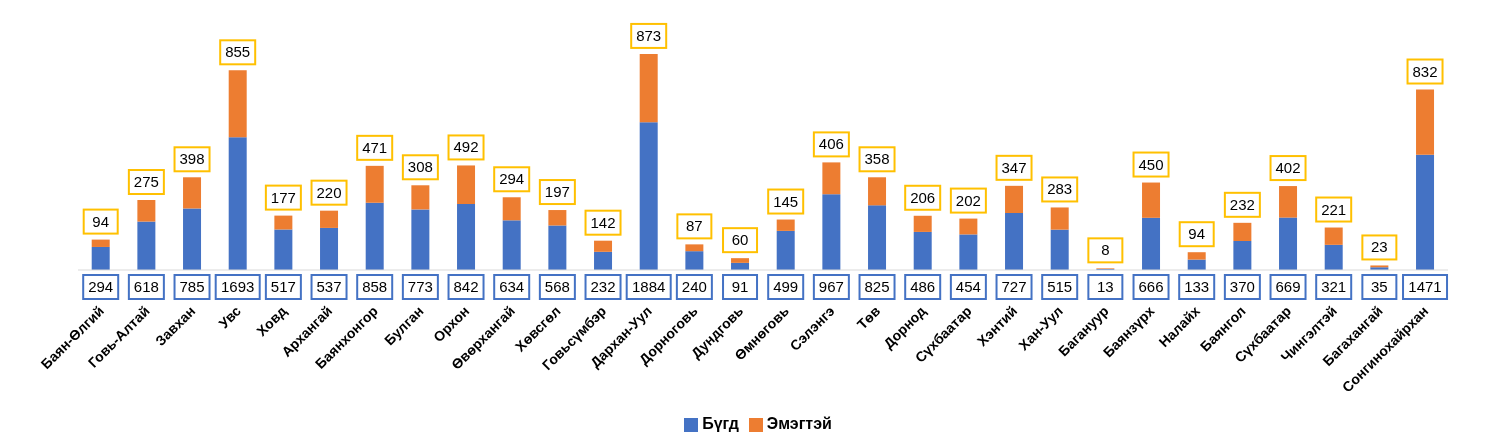 This screenshot has height=440, width=1486. What do you see at coordinates (740, 240) in the screenshot?
I see `data-label: 60` at bounding box center [740, 240].